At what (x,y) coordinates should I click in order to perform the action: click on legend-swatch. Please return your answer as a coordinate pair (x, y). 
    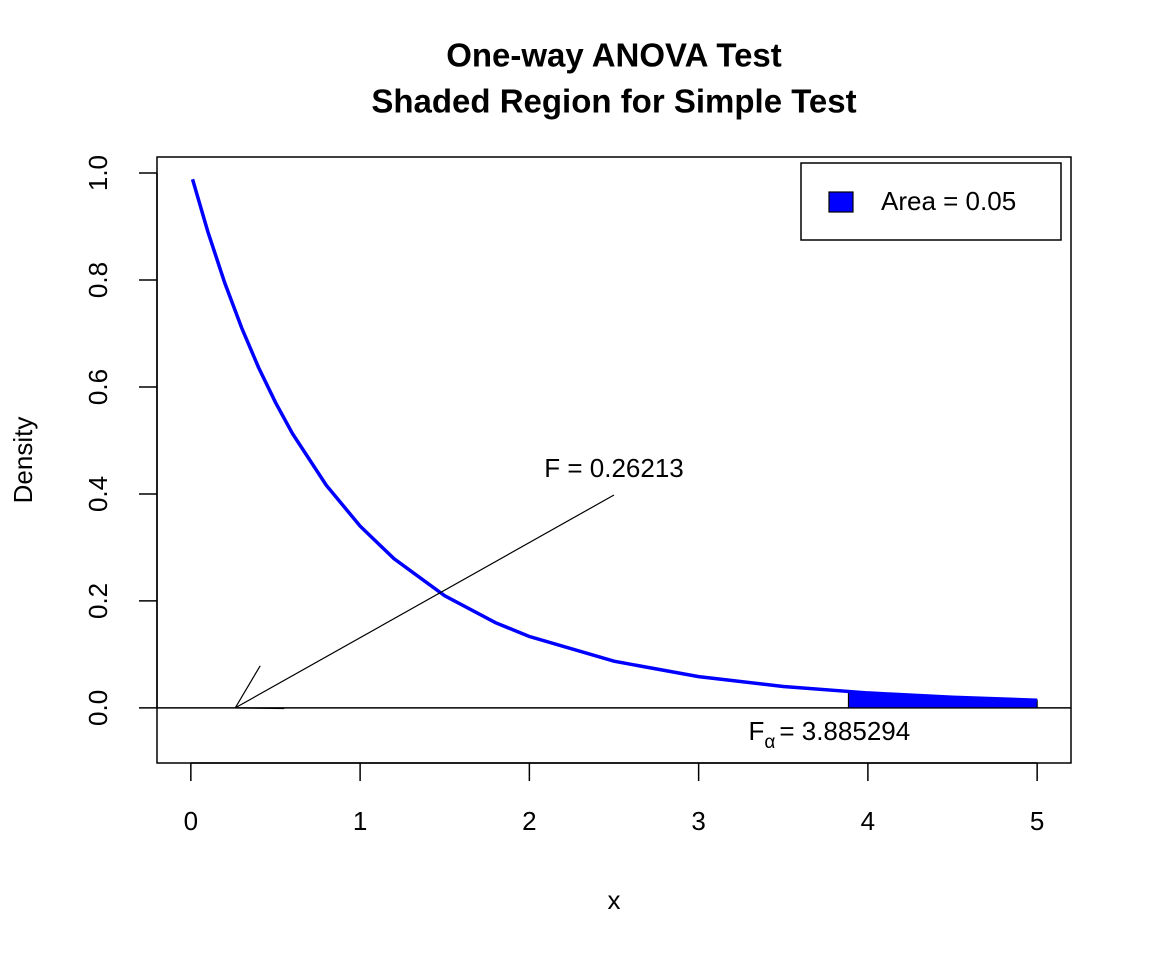
    Looking at the image, I should click on (841, 202).